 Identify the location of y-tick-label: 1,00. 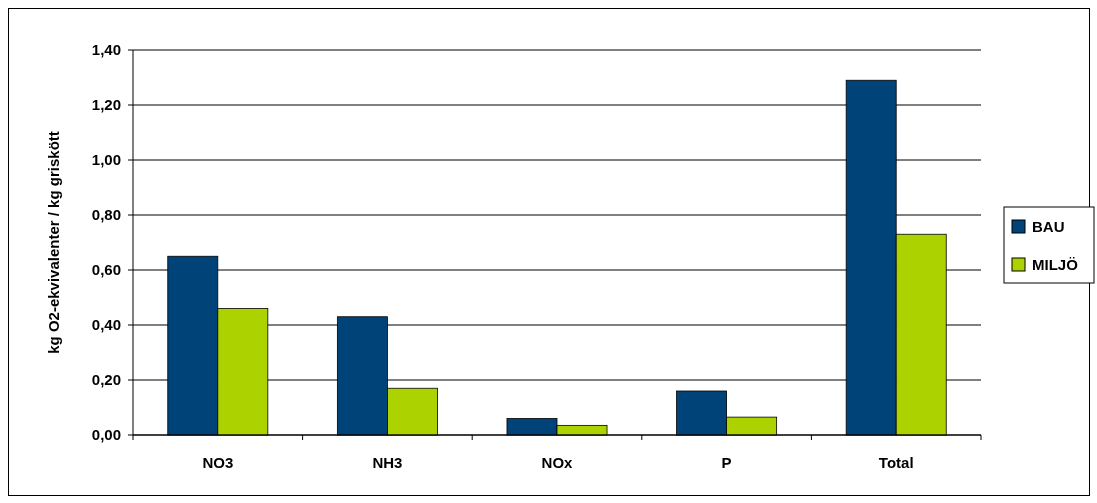
(106, 160).